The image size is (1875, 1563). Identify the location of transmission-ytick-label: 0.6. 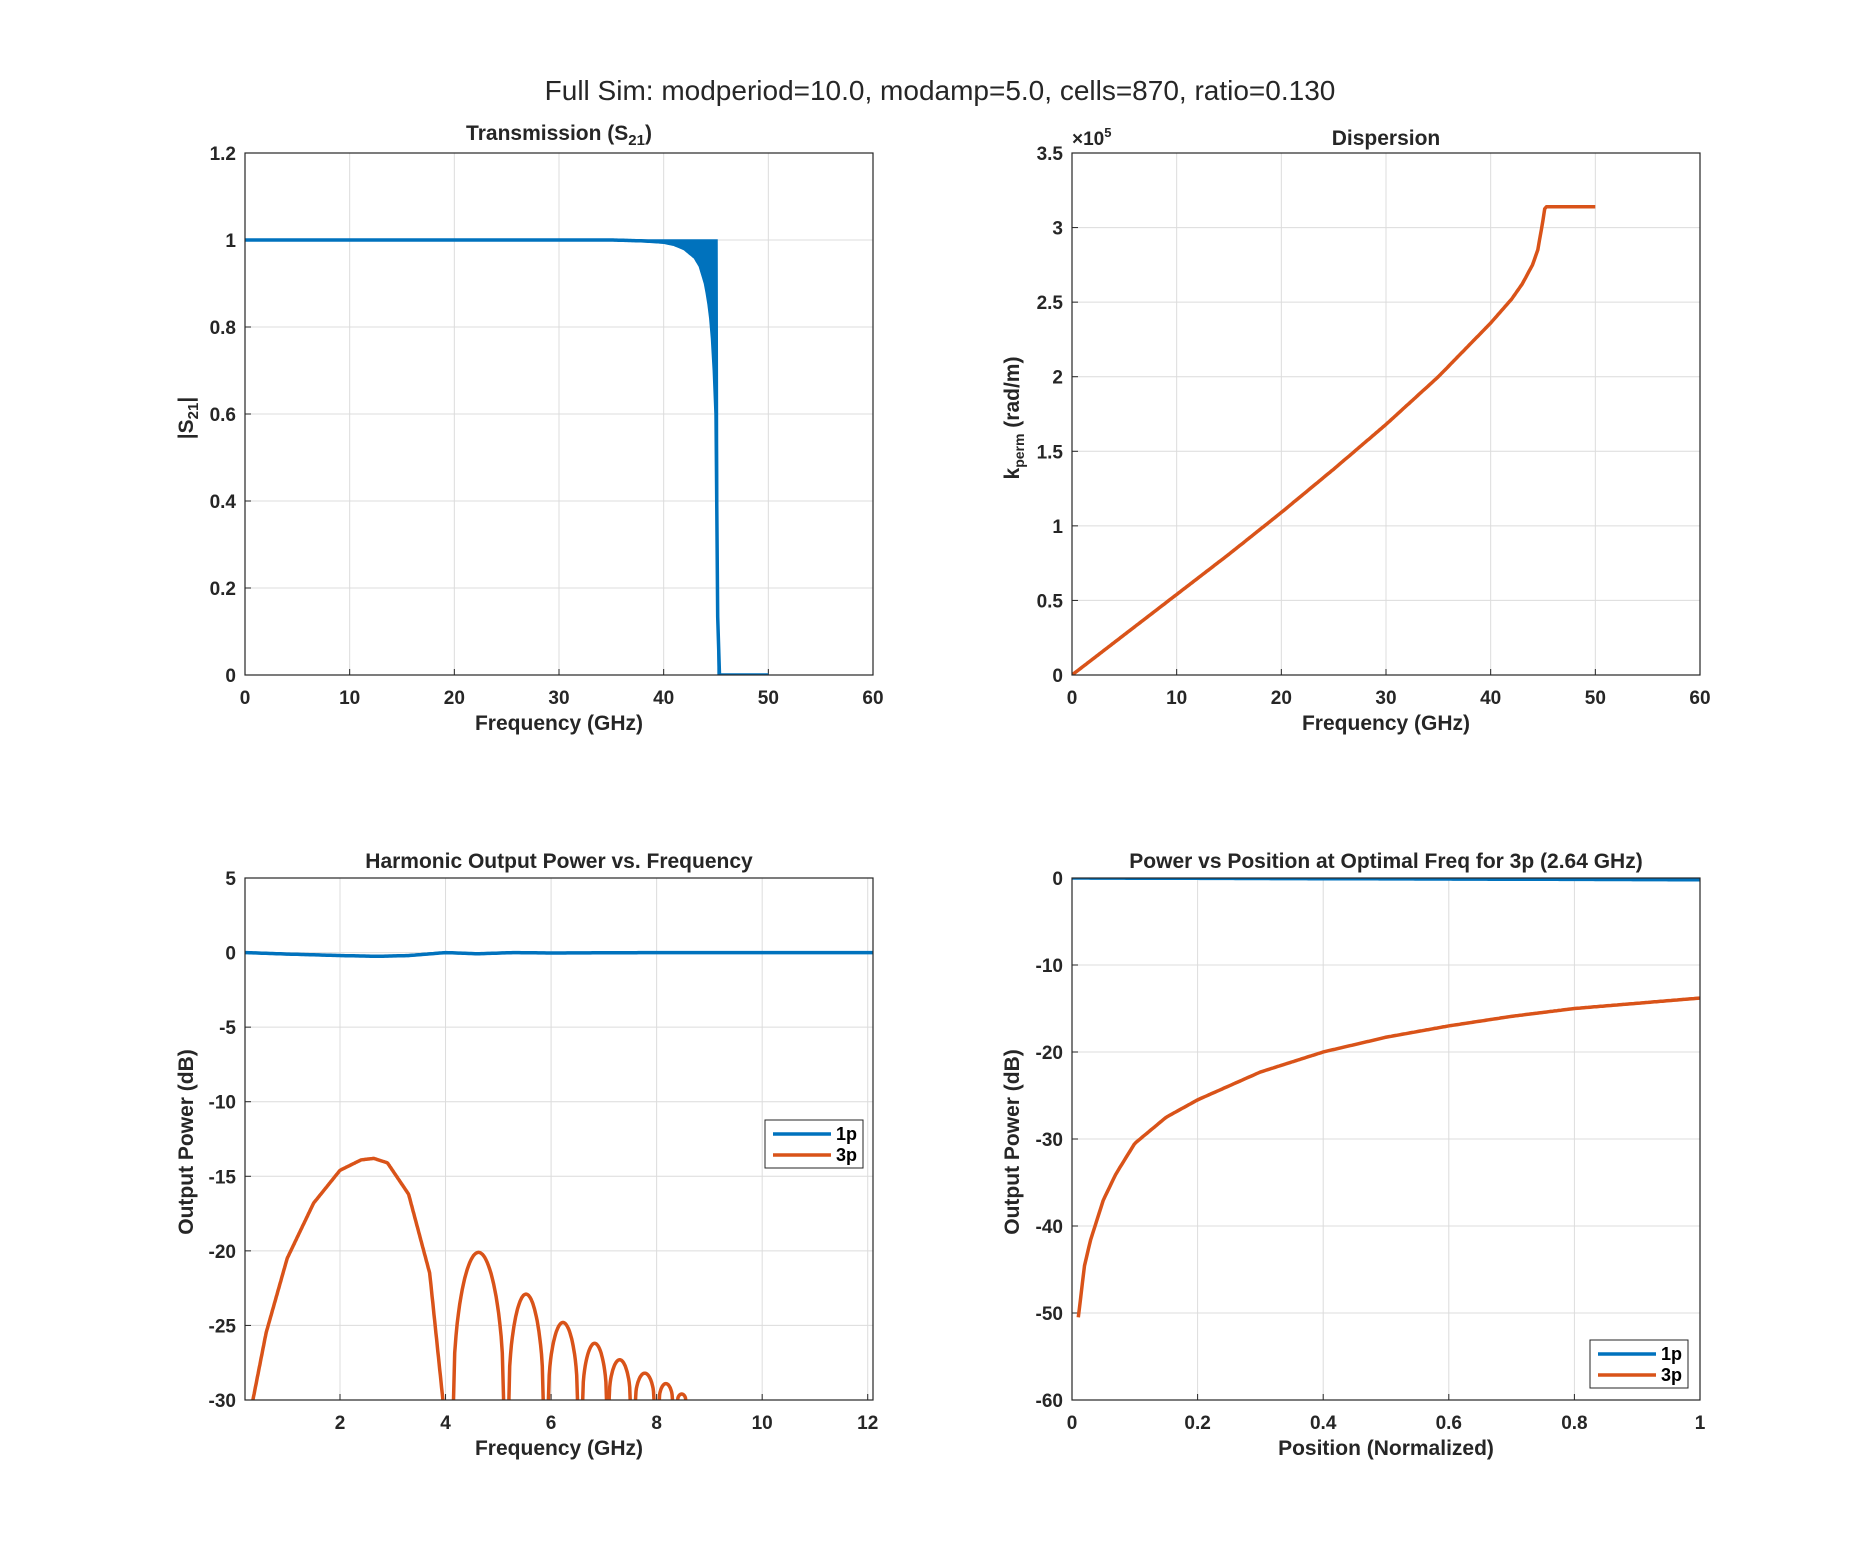
(223, 415).